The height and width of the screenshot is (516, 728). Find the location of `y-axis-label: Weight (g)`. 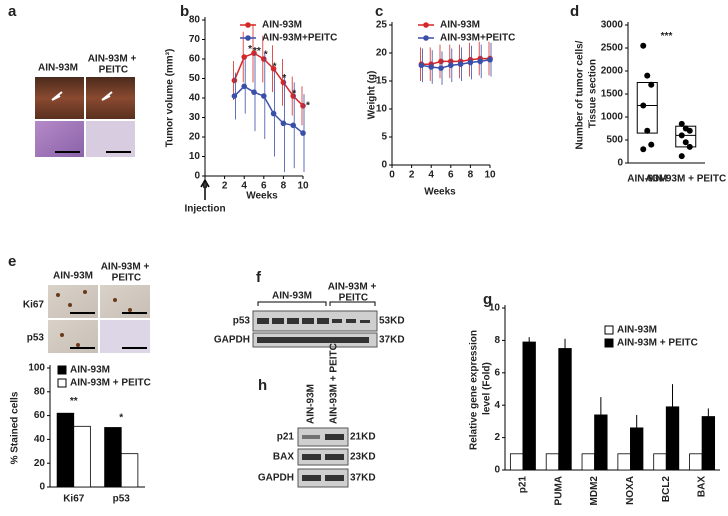

y-axis-label: Weight (g) is located at coordinates (372, 95).